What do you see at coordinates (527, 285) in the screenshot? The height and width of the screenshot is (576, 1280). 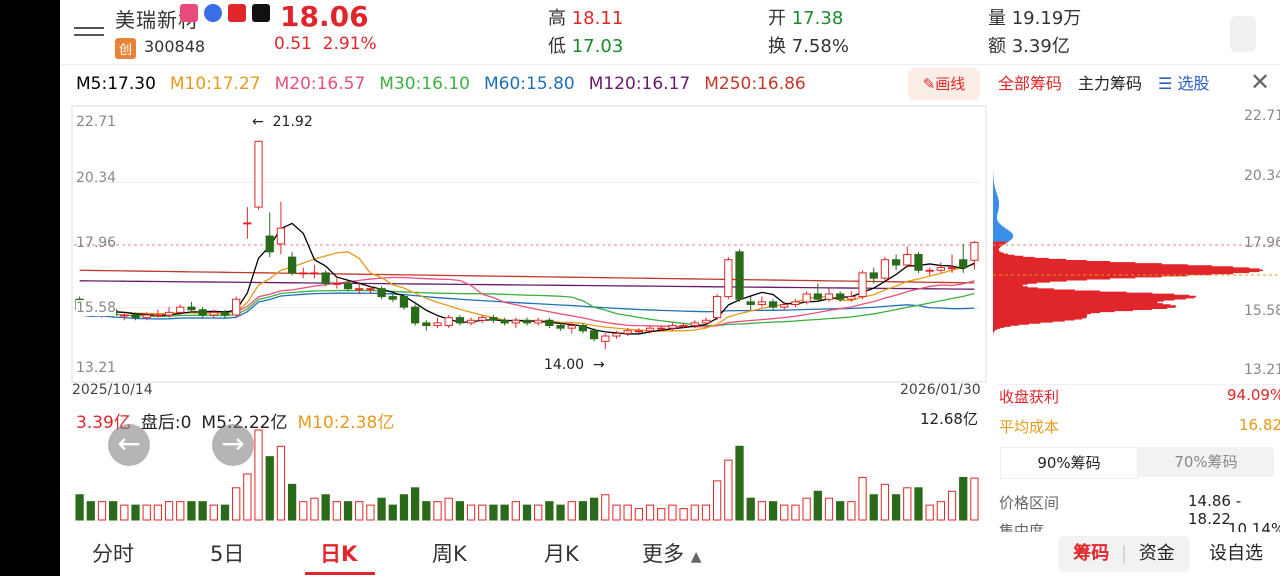 I see `ma120-line` at bounding box center [527, 285].